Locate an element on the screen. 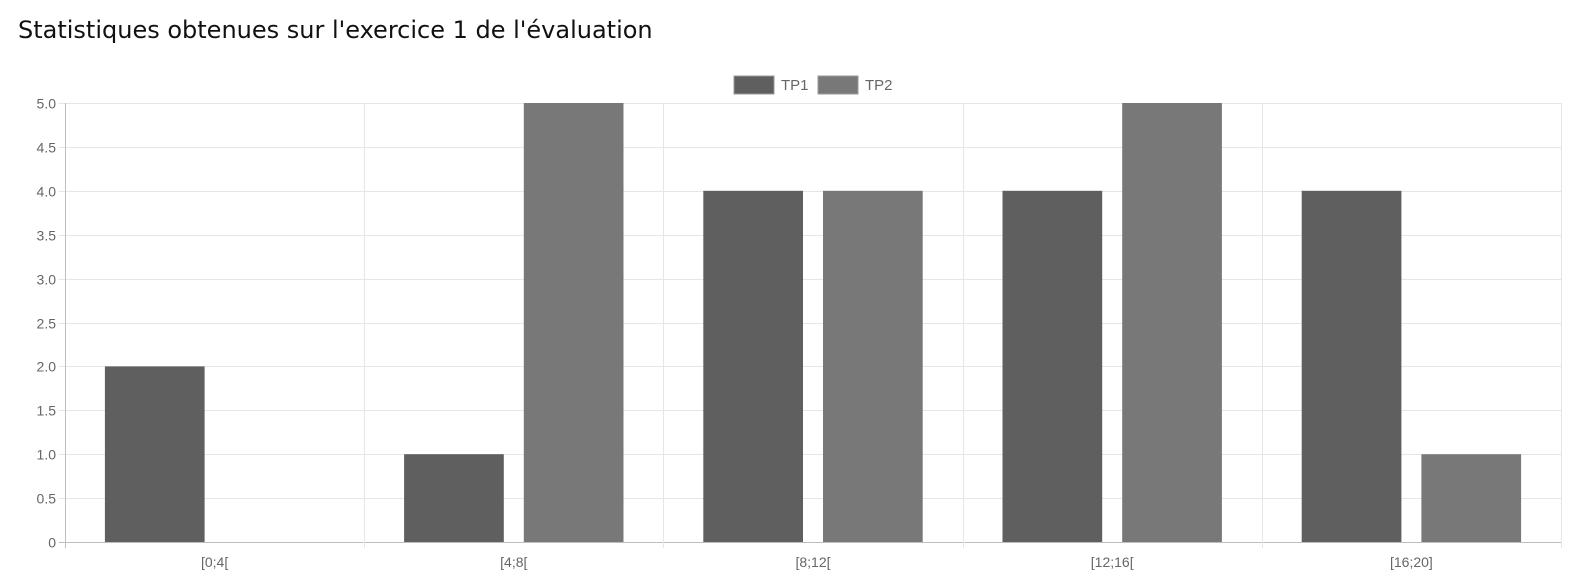  x-tick-label: [0;4[ is located at coordinates (214, 562).